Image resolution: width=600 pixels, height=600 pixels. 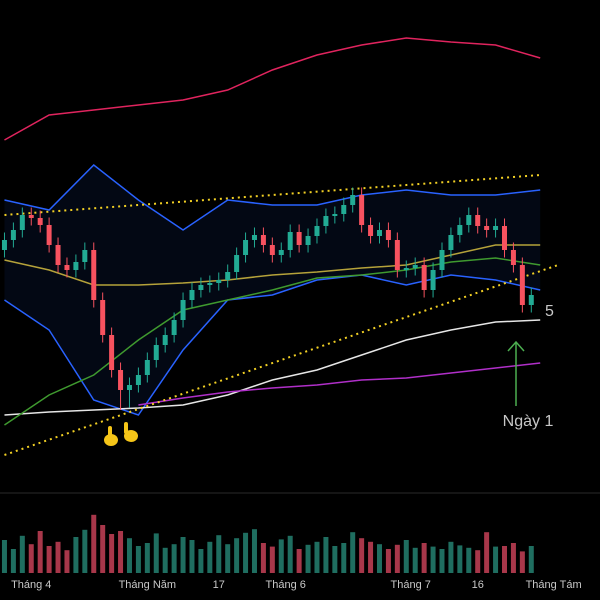 What do you see at coordinates (516, 346) in the screenshot?
I see `arrow-head` at bounding box center [516, 346].